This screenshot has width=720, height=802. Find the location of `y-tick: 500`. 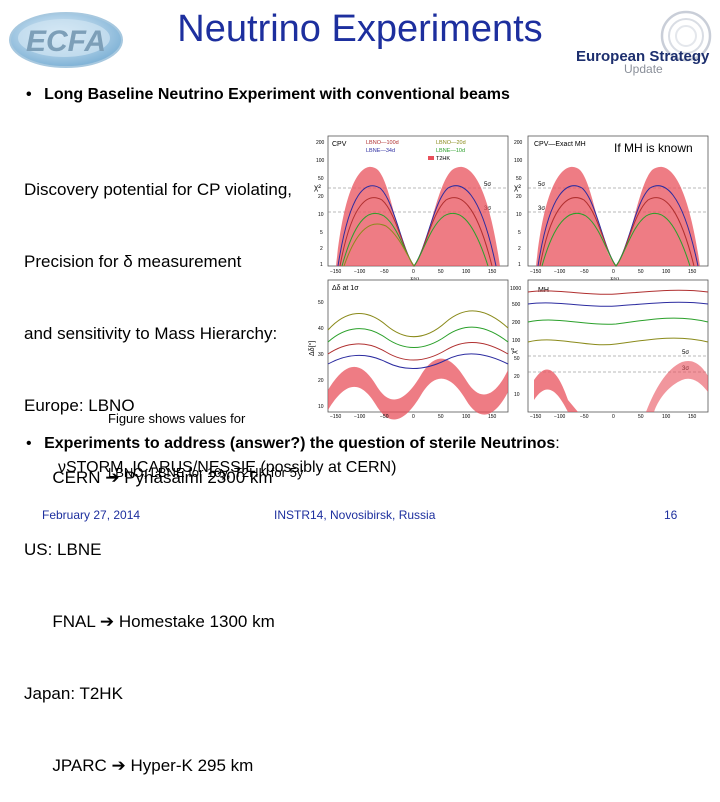

y-tick: 500 is located at coordinates (516, 305).